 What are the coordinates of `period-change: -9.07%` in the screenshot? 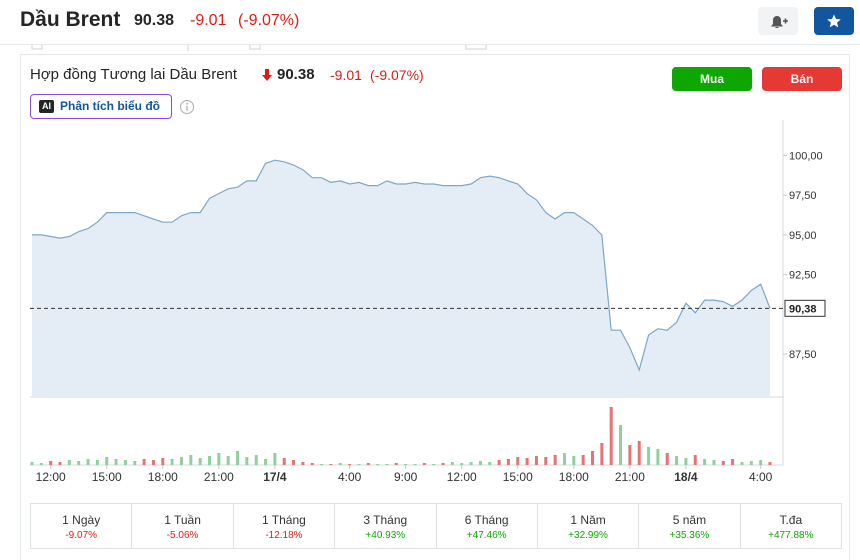 It's located at (81, 535).